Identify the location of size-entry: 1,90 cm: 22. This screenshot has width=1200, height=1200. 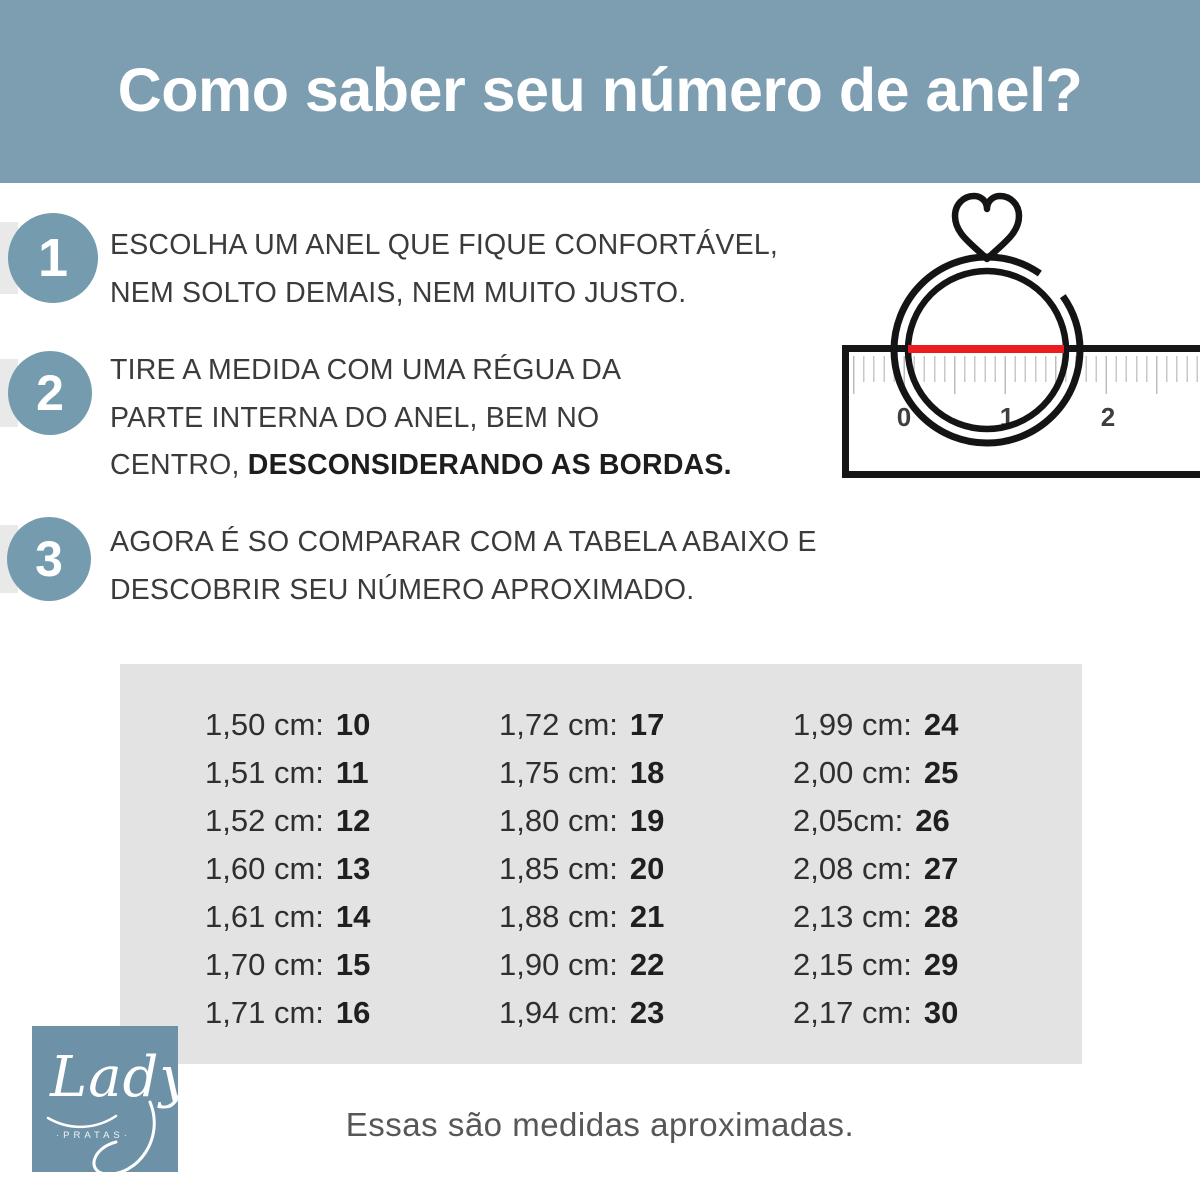
(582, 964).